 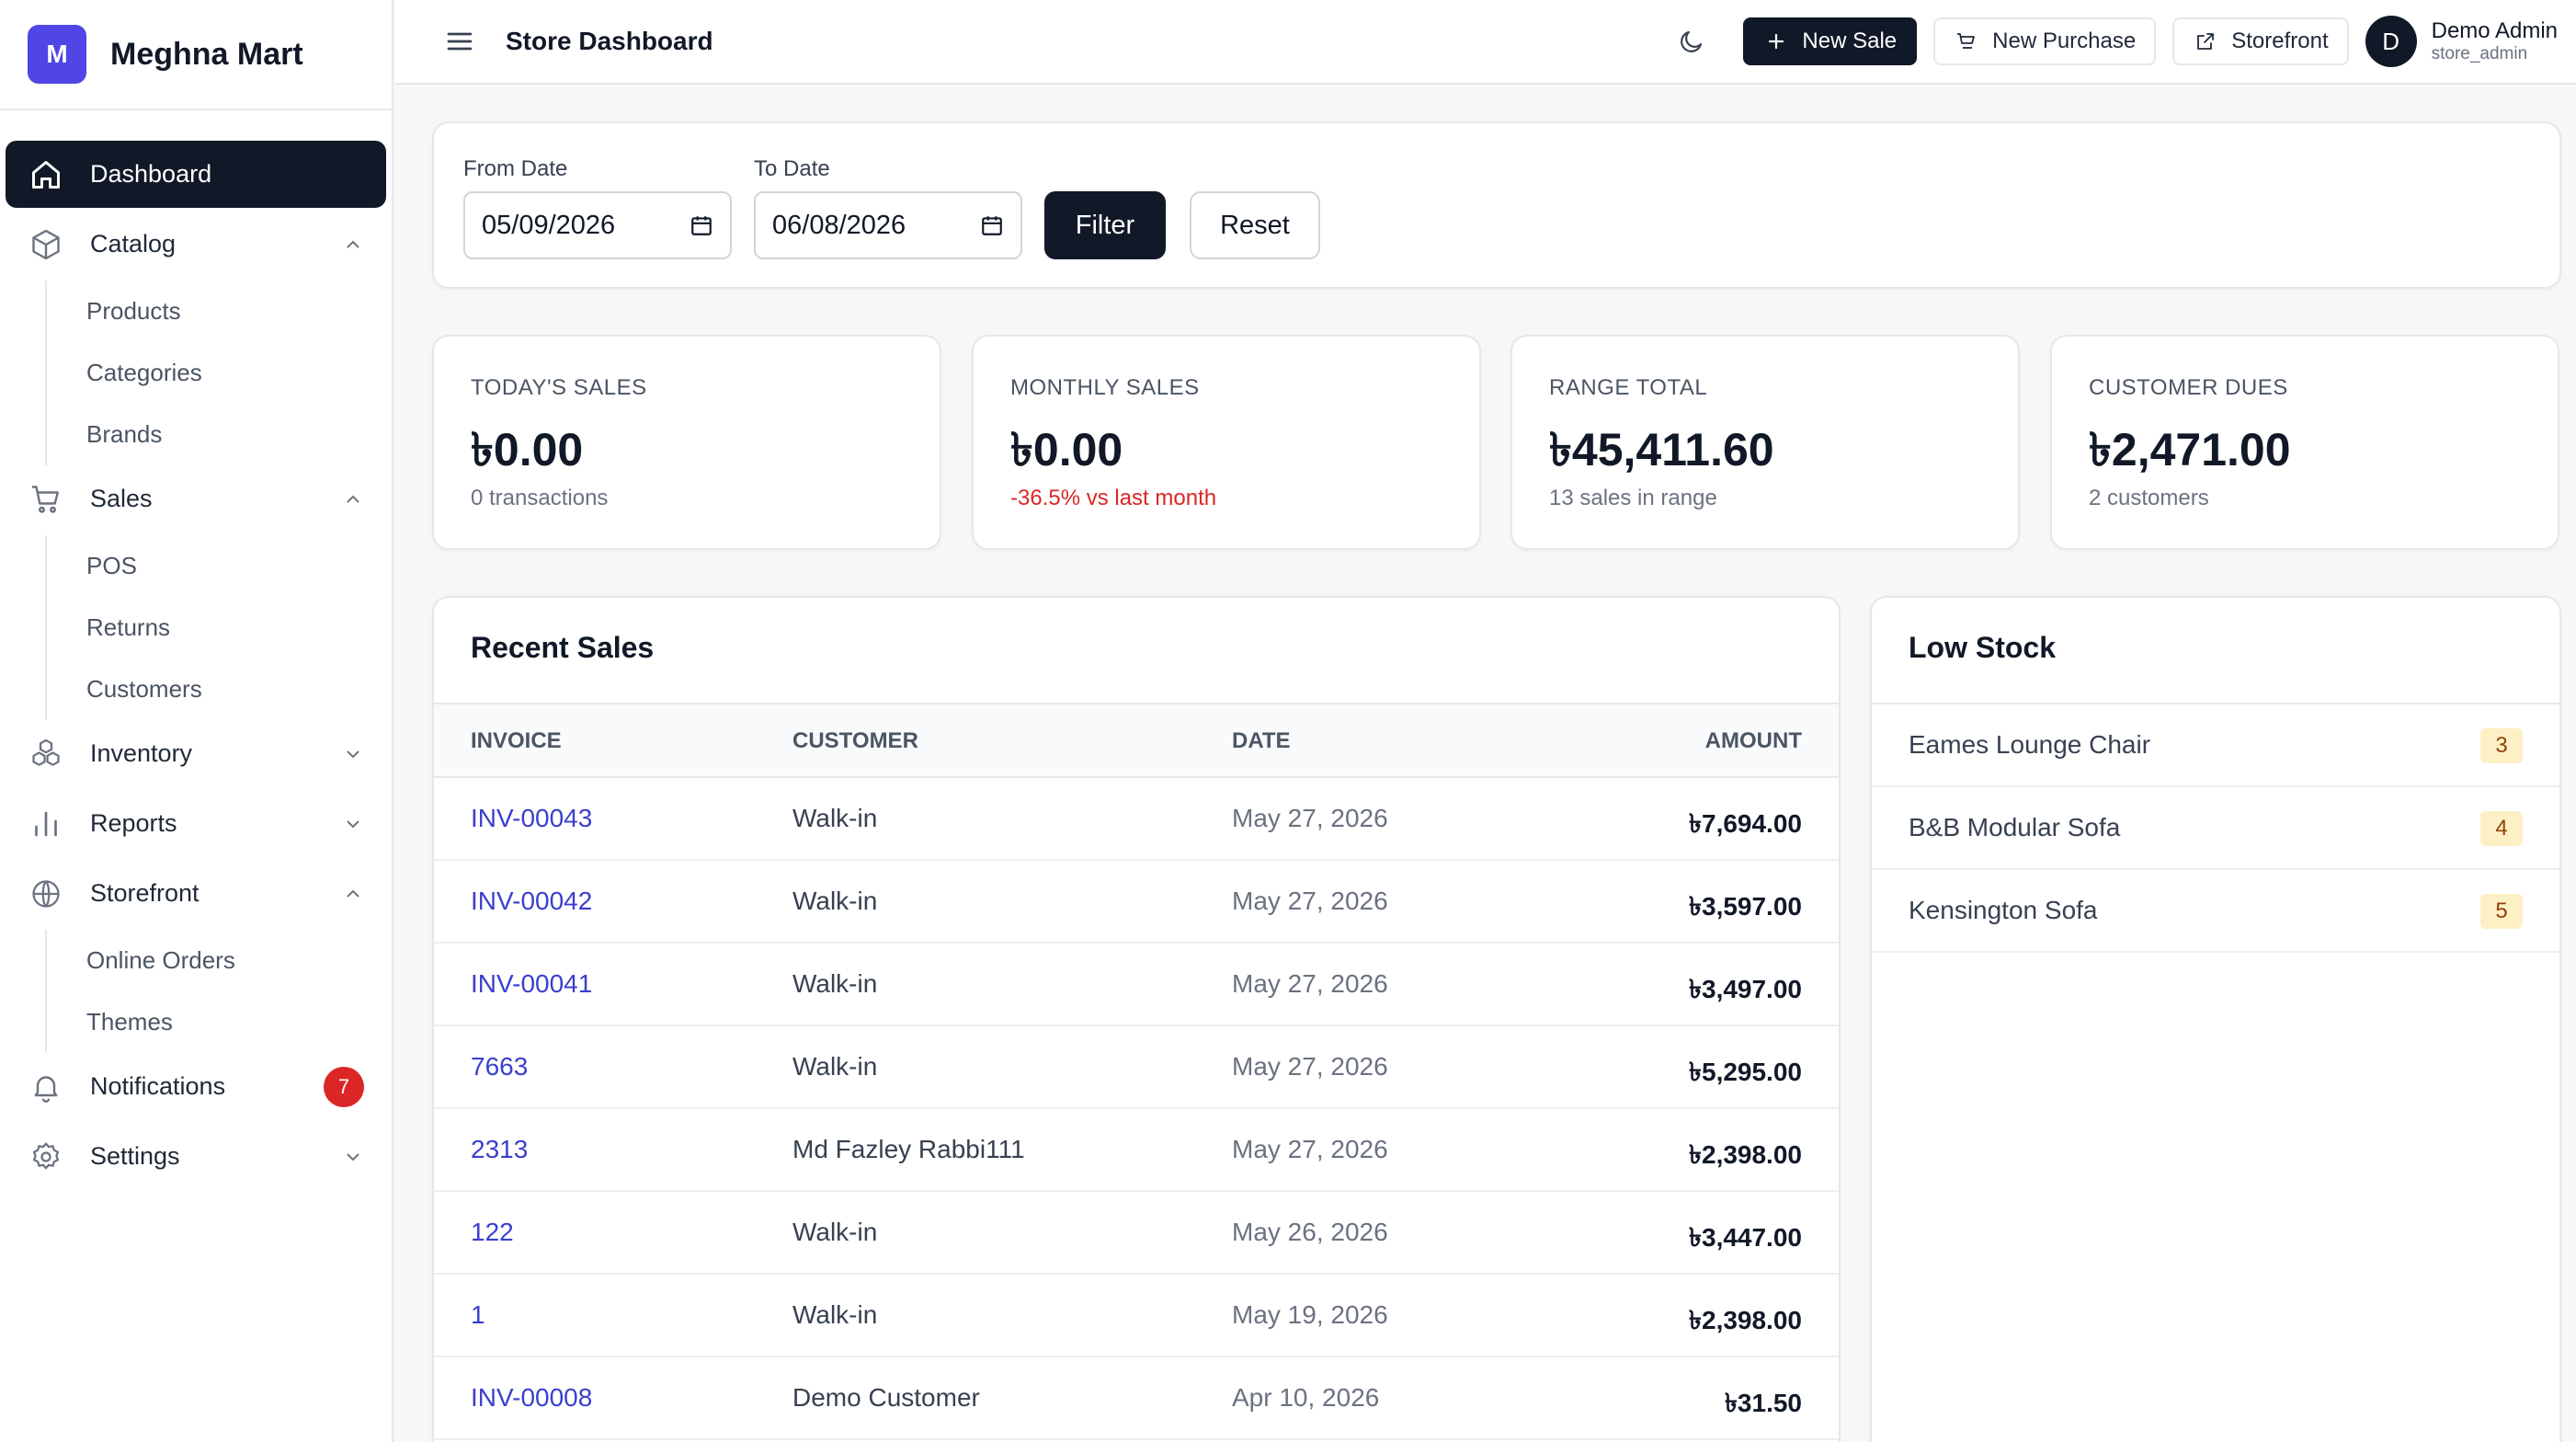 What do you see at coordinates (2501, 828) in the screenshot?
I see `stock-qty-badge: 4` at bounding box center [2501, 828].